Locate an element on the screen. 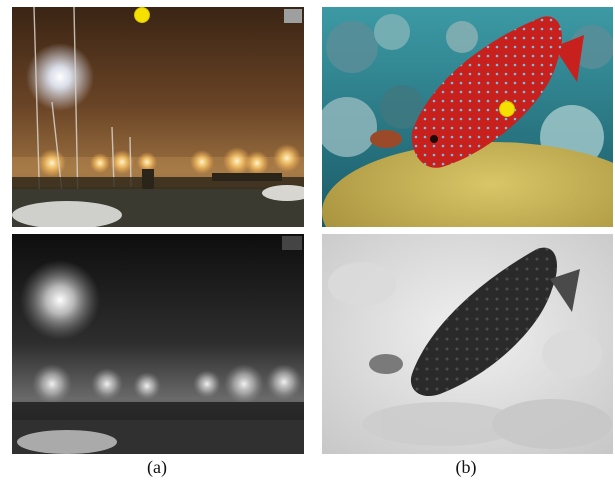 The image size is (615, 485). glow-regions is located at coordinates (167, 384).